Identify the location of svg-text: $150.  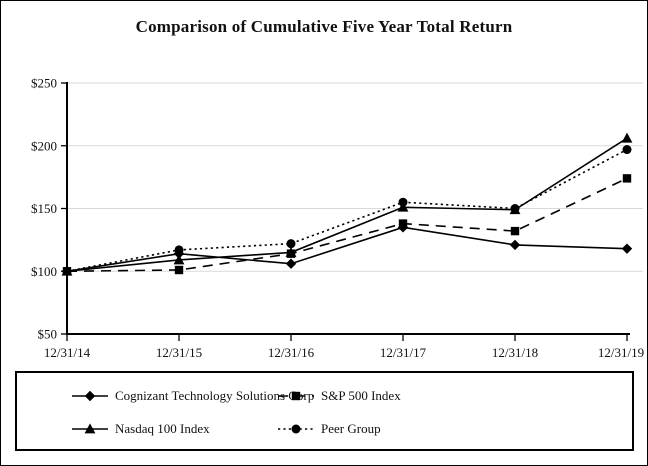
(44, 208).